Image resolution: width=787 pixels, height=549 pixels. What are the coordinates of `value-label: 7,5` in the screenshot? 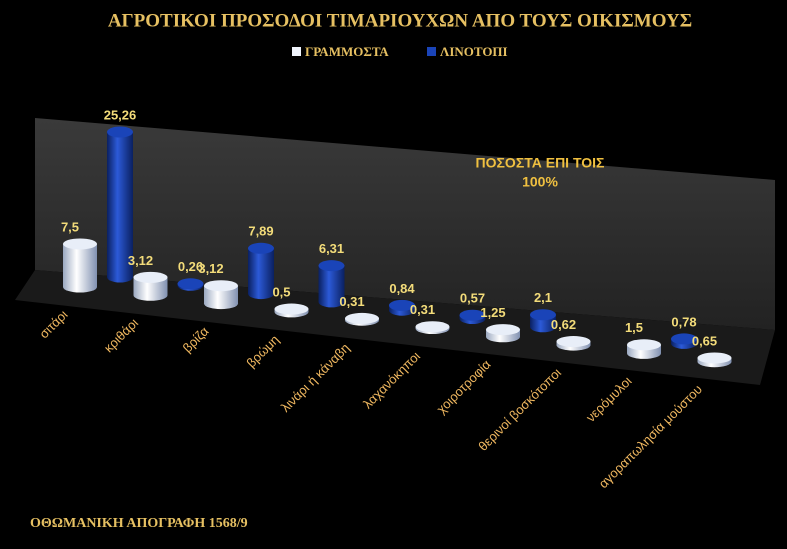 It's located at (70, 226).